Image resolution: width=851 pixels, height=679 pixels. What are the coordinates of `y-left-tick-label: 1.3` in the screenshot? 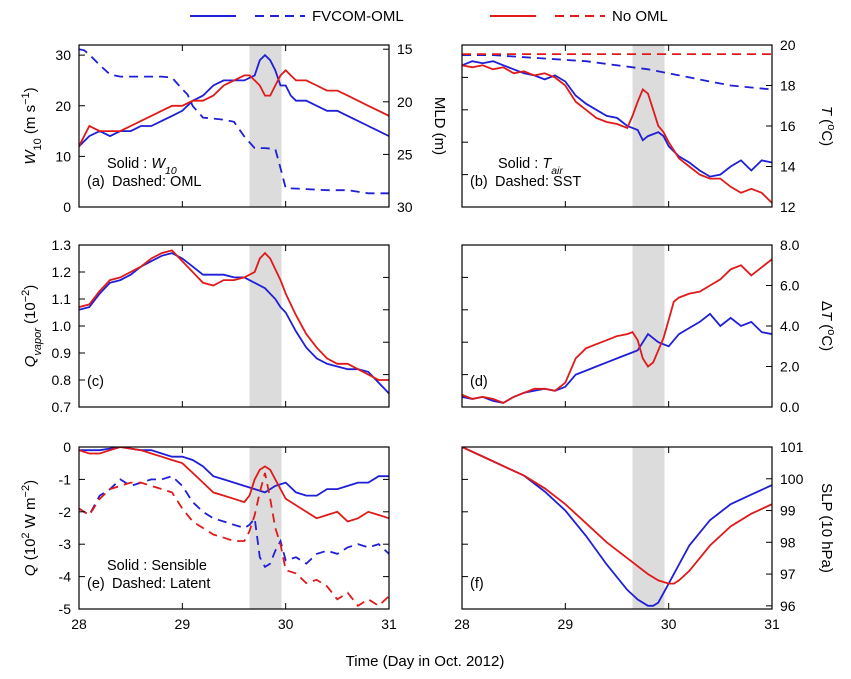 It's located at (62, 245).